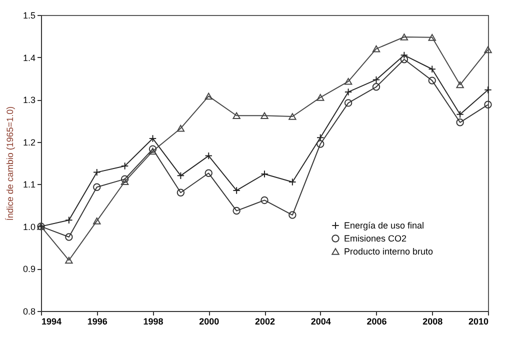 This screenshot has height=344, width=518. What do you see at coordinates (29, 311) in the screenshot?
I see `y-tick-label: 0.8` at bounding box center [29, 311].